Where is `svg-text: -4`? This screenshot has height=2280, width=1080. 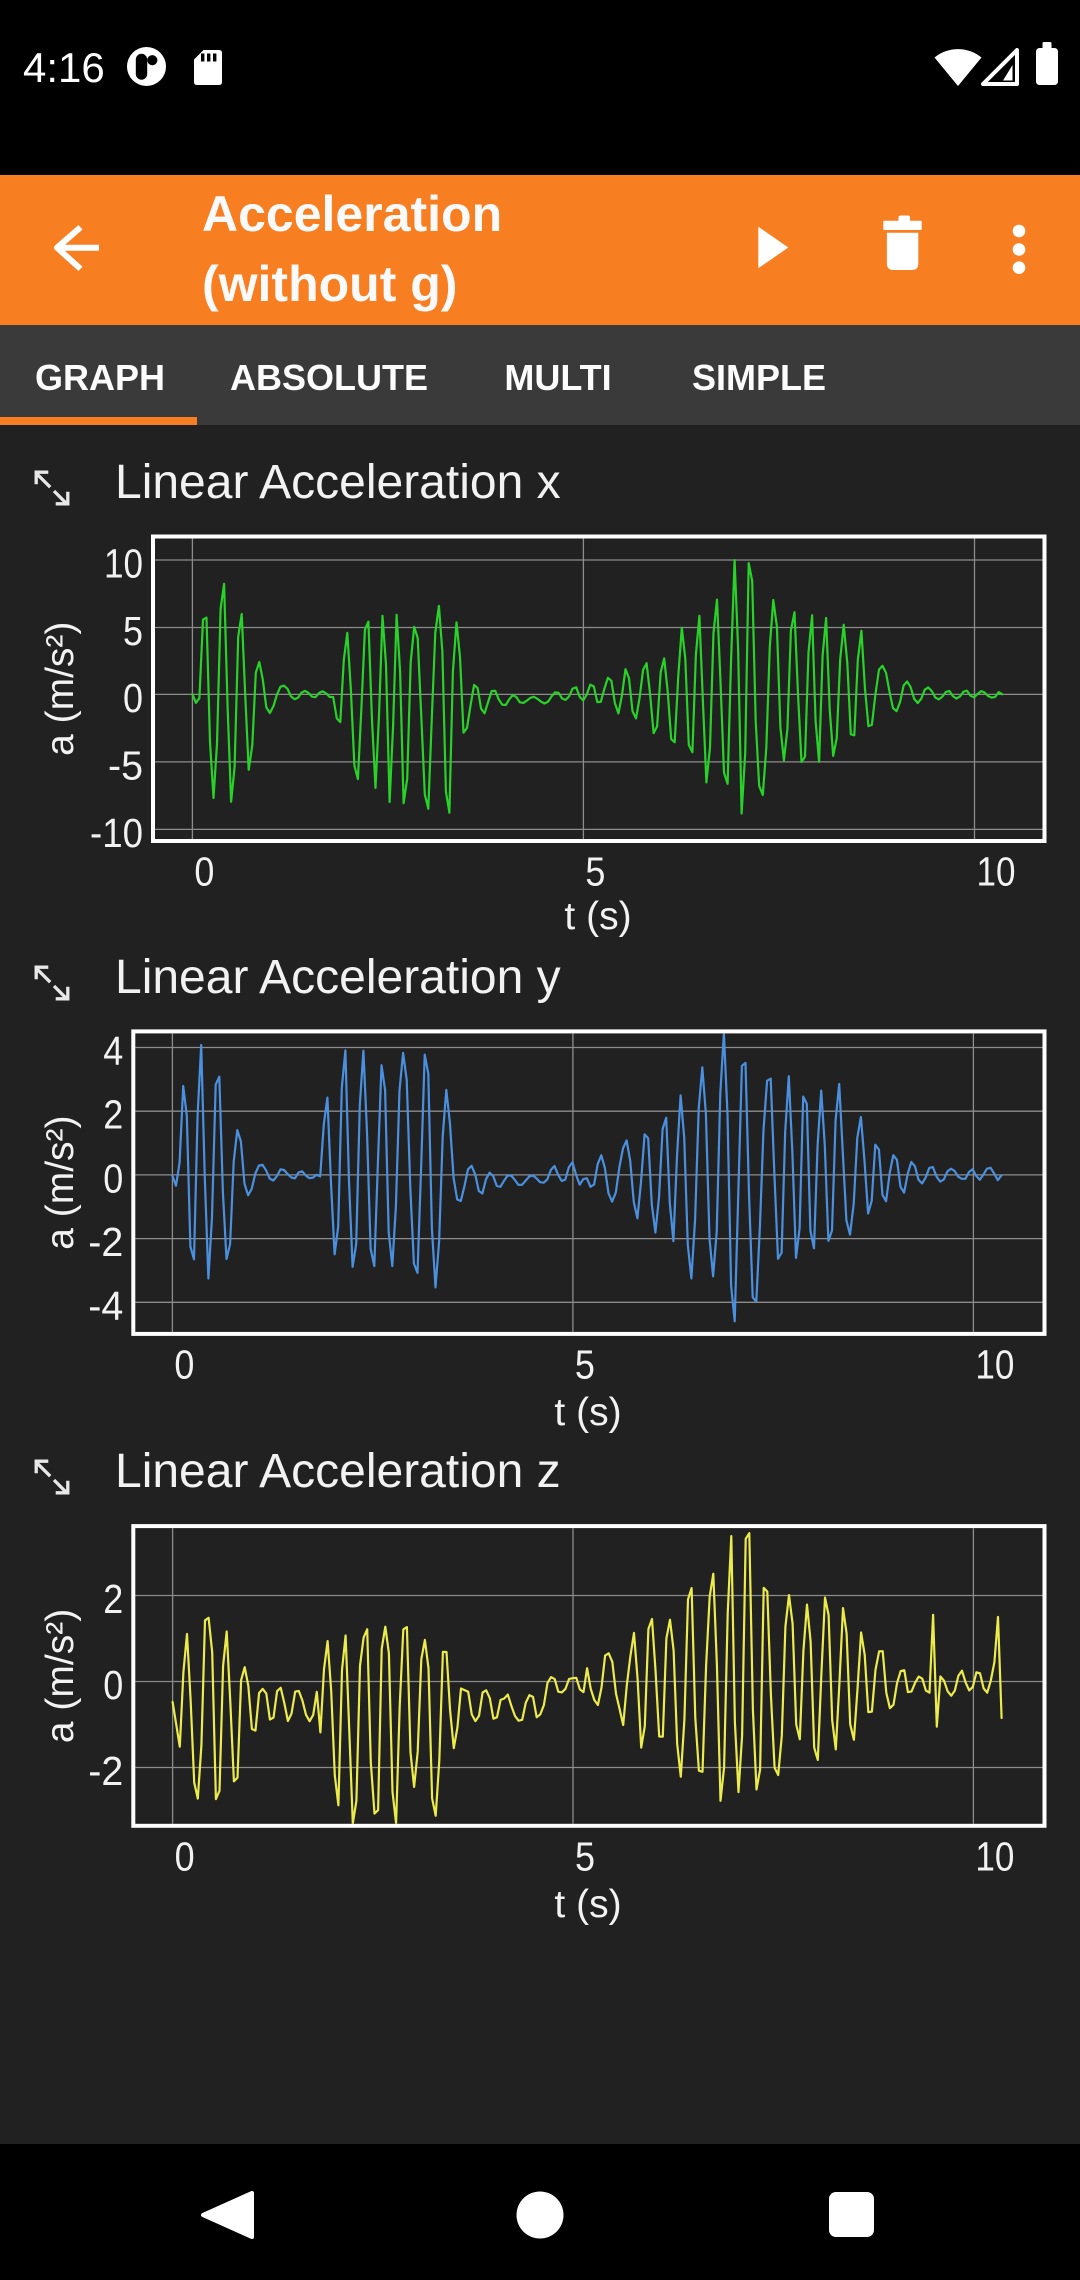
svg-text: -4 is located at coordinates (105, 1306).